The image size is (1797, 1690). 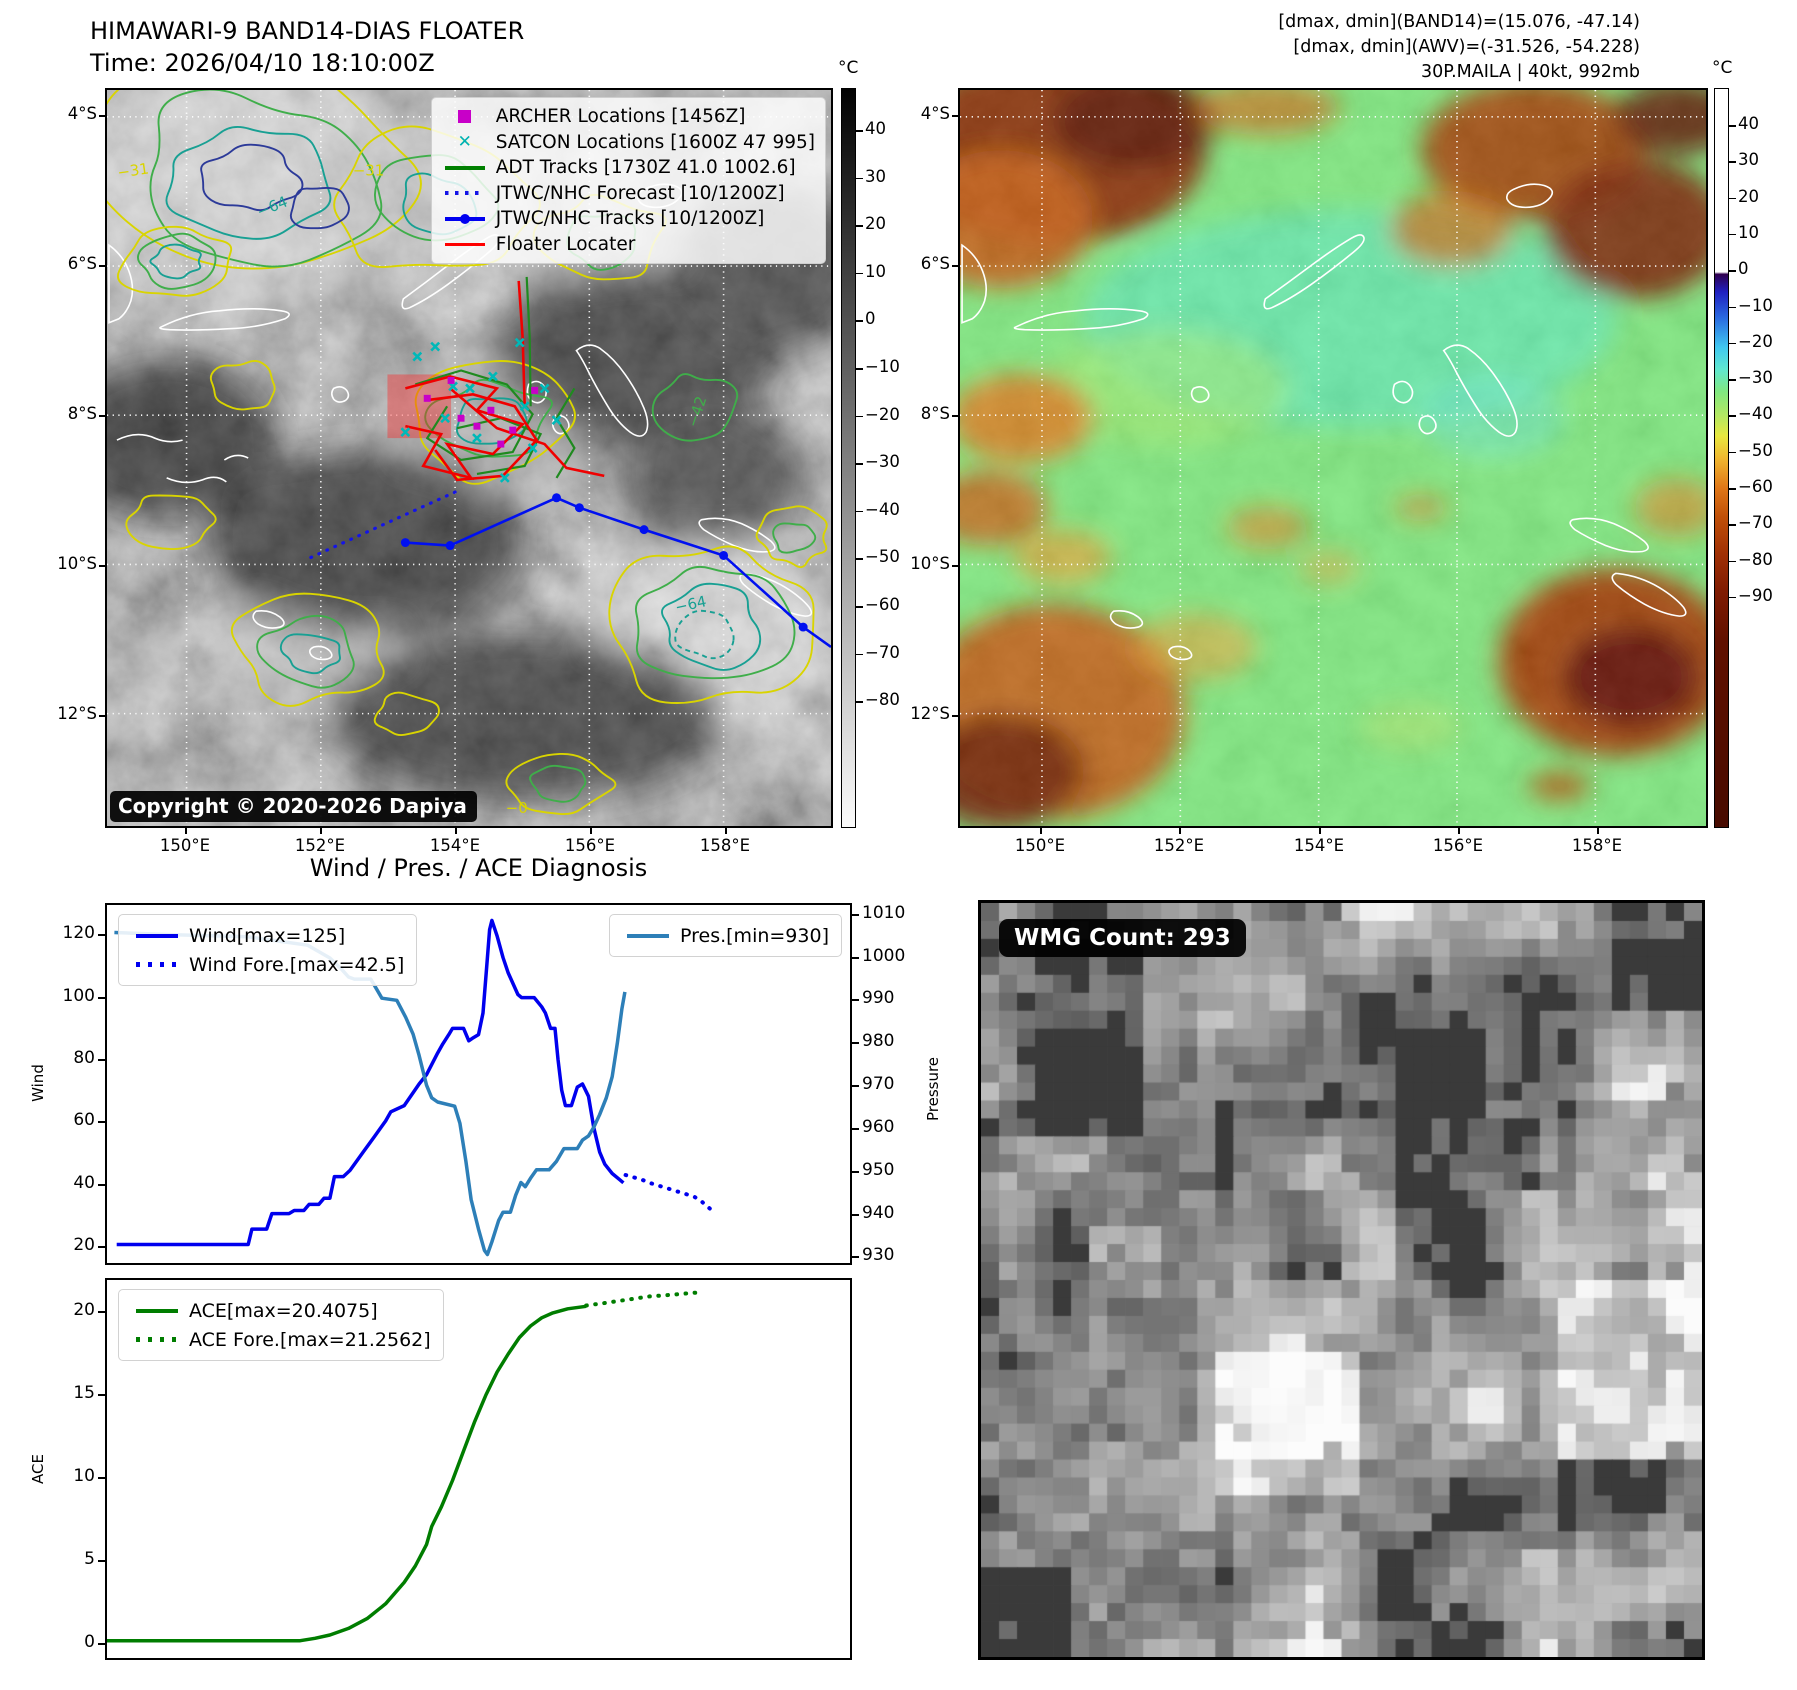 What do you see at coordinates (645, 168) in the screenshot?
I see `map-legend-label: ADT Tracks [1730Z 41.0 1002.6]` at bounding box center [645, 168].